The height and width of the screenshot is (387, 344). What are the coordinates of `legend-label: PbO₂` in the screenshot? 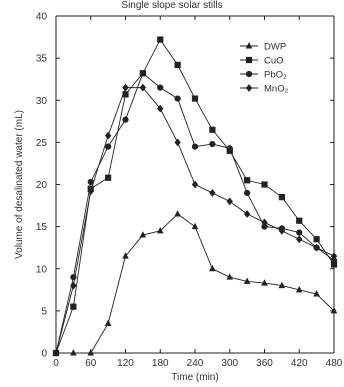 It's located at (275, 75).